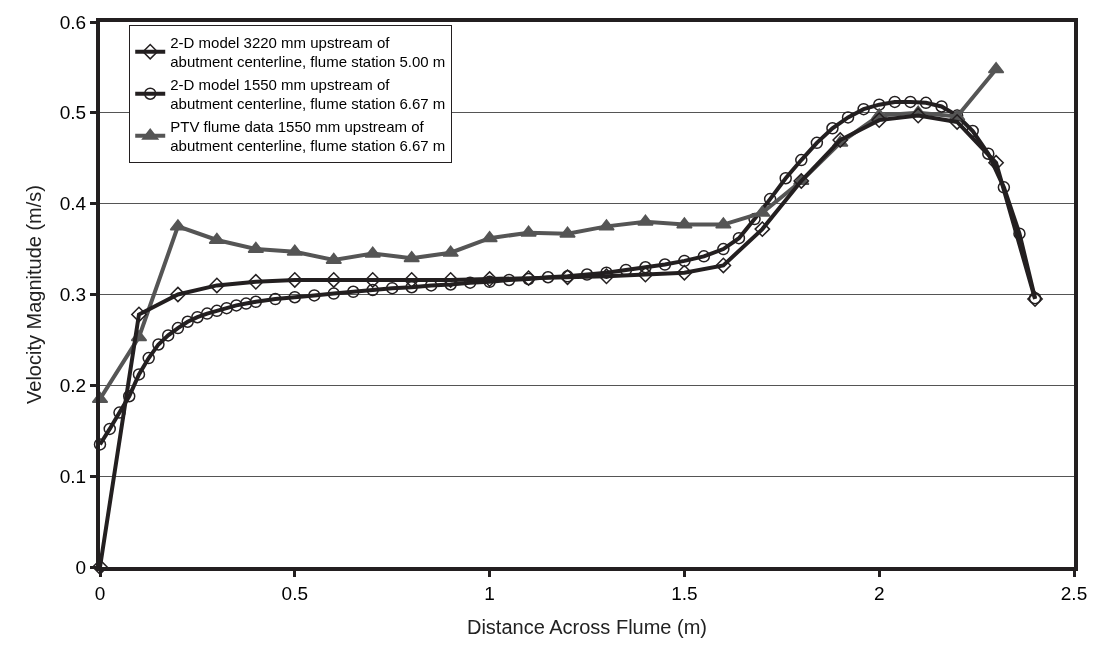 The height and width of the screenshot is (652, 1099). I want to click on y-tick-label: 0.1, so click(73, 476).